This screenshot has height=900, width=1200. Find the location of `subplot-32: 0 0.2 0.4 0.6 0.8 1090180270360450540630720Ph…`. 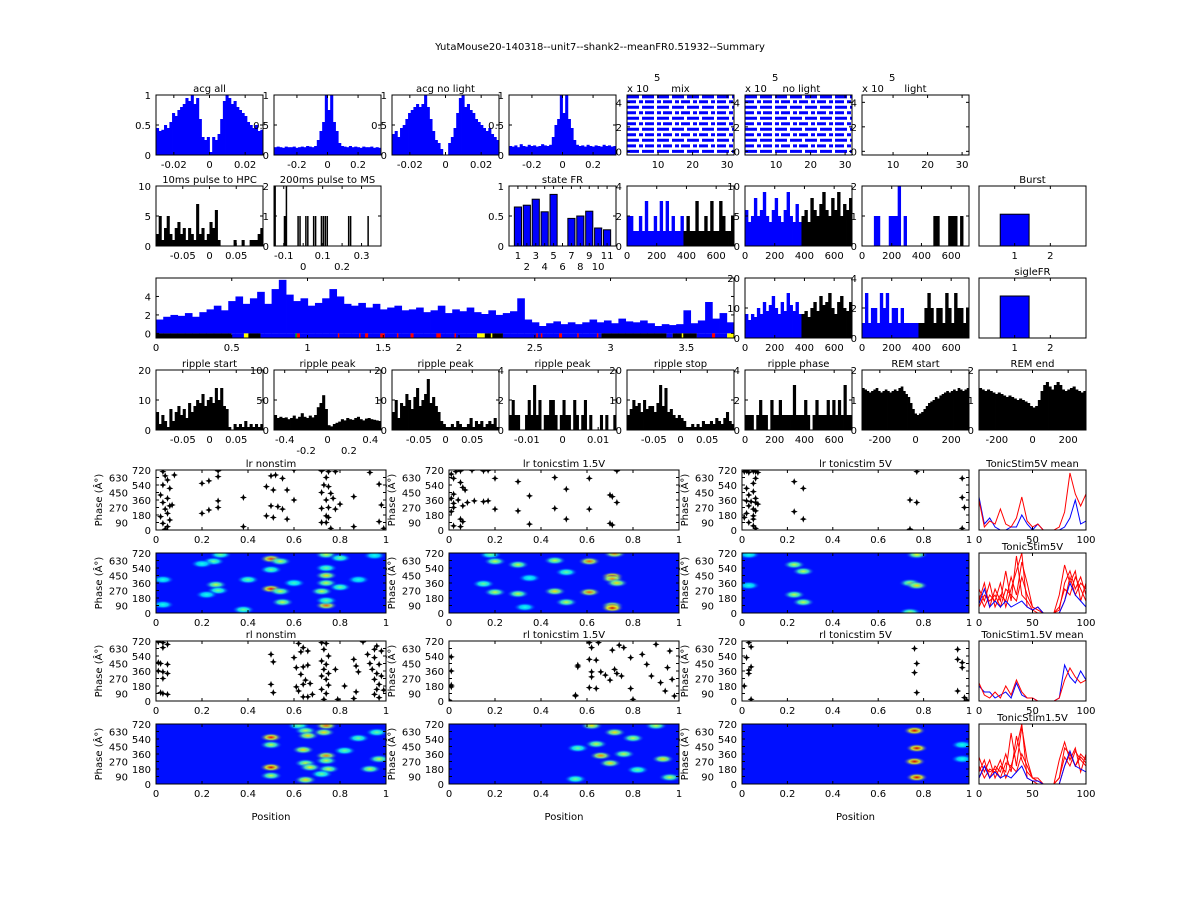

subplot-32: 0 0.2 0.4 0.6 0.8 1090180270360450540630720Ph… is located at coordinates (825, 589).